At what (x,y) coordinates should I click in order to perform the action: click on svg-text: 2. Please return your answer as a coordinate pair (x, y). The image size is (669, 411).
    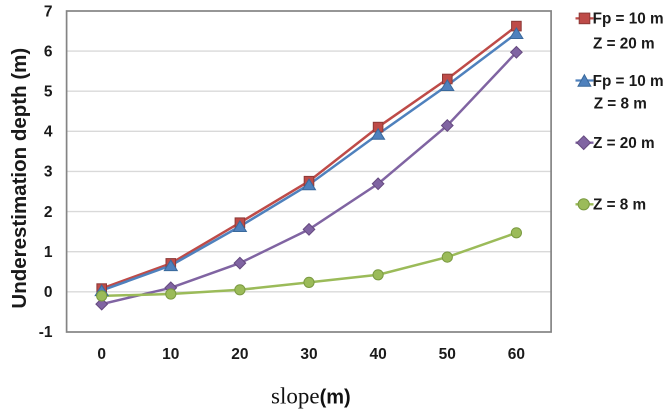
    Looking at the image, I should click on (48, 212).